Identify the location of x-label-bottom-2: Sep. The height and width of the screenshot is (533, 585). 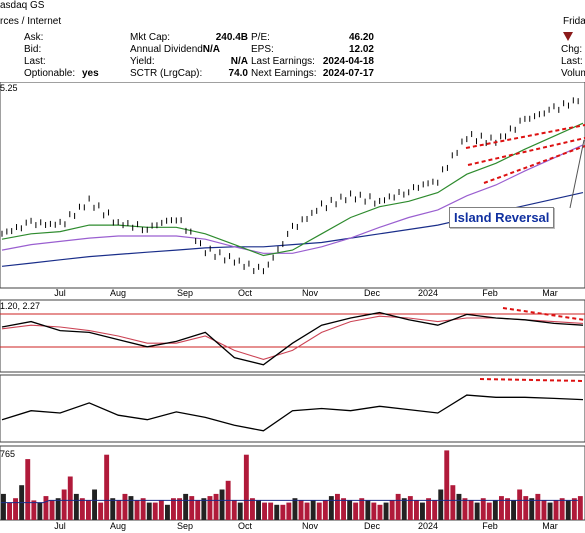
(185, 526).